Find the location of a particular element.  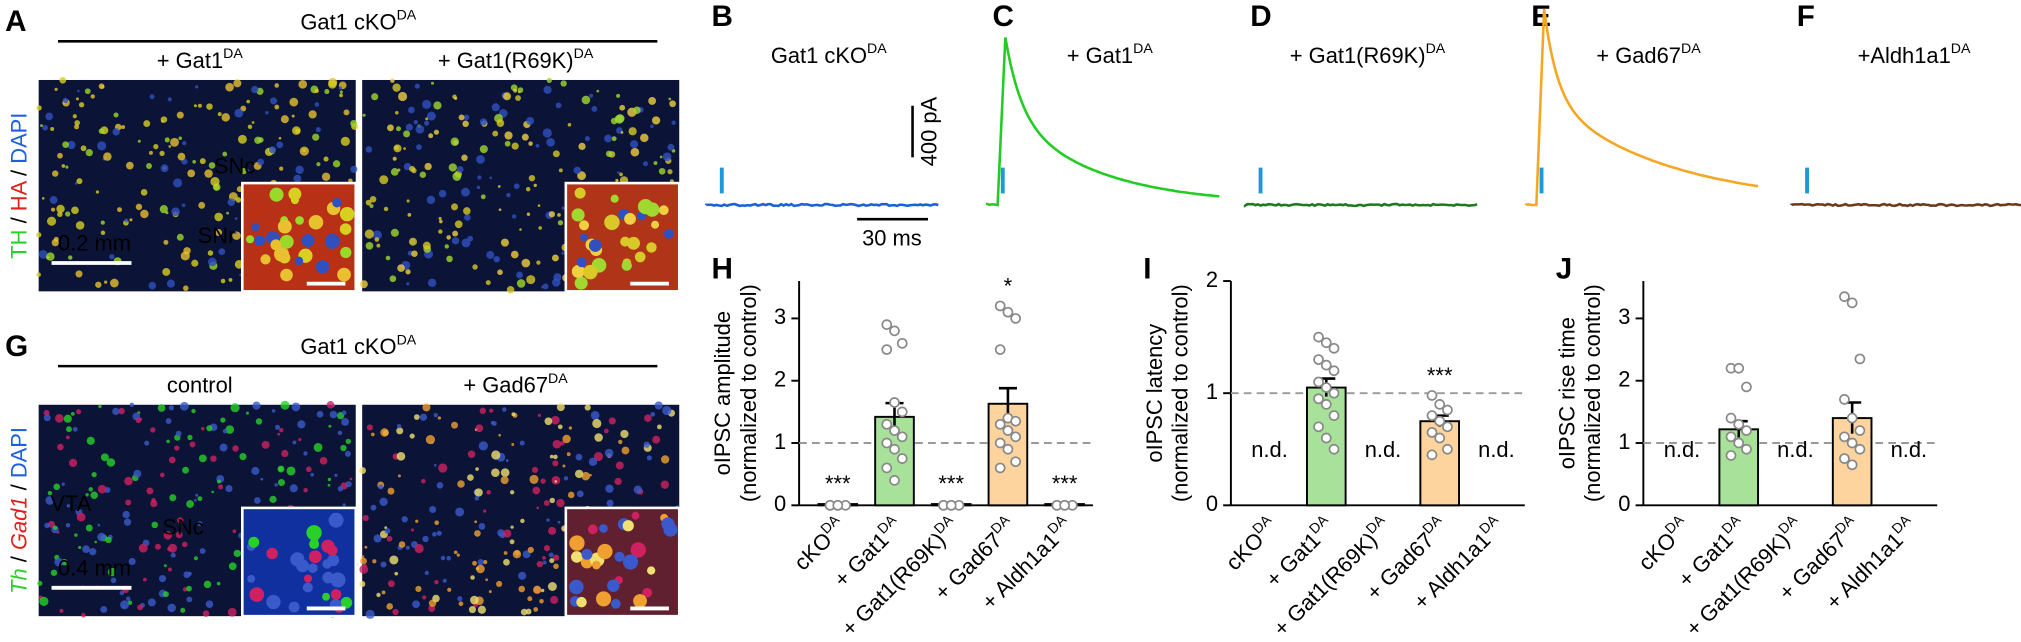

trace-label-sup: DA is located at coordinates (1143, 49).